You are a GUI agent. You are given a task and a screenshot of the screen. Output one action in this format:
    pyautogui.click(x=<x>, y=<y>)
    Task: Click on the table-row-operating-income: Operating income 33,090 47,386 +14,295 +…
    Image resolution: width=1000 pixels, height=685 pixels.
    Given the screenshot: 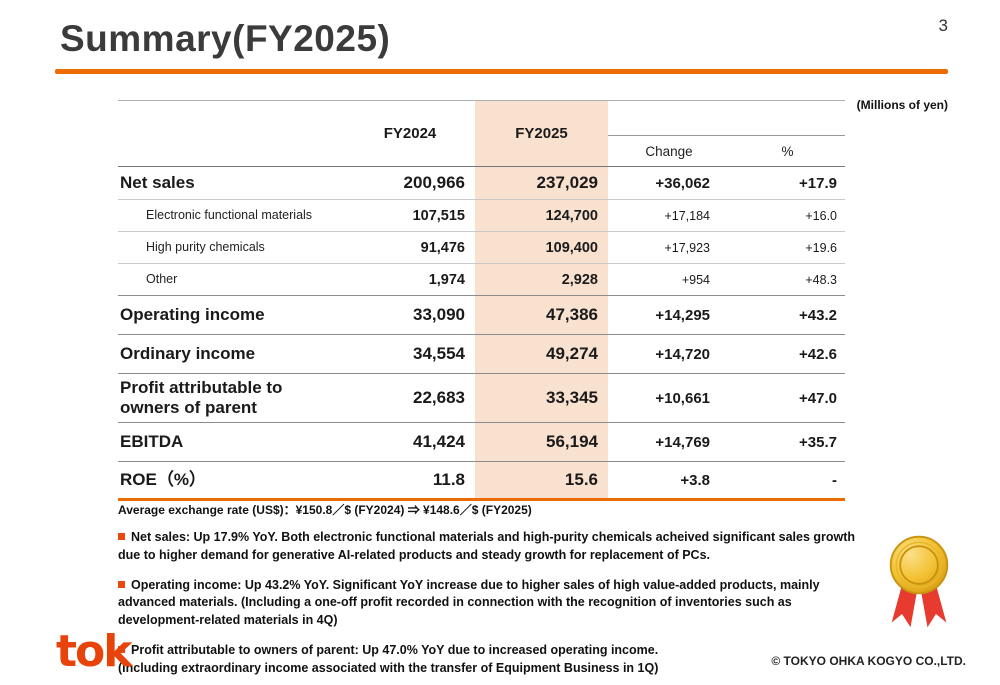 What is the action you would take?
    pyautogui.click(x=481, y=315)
    